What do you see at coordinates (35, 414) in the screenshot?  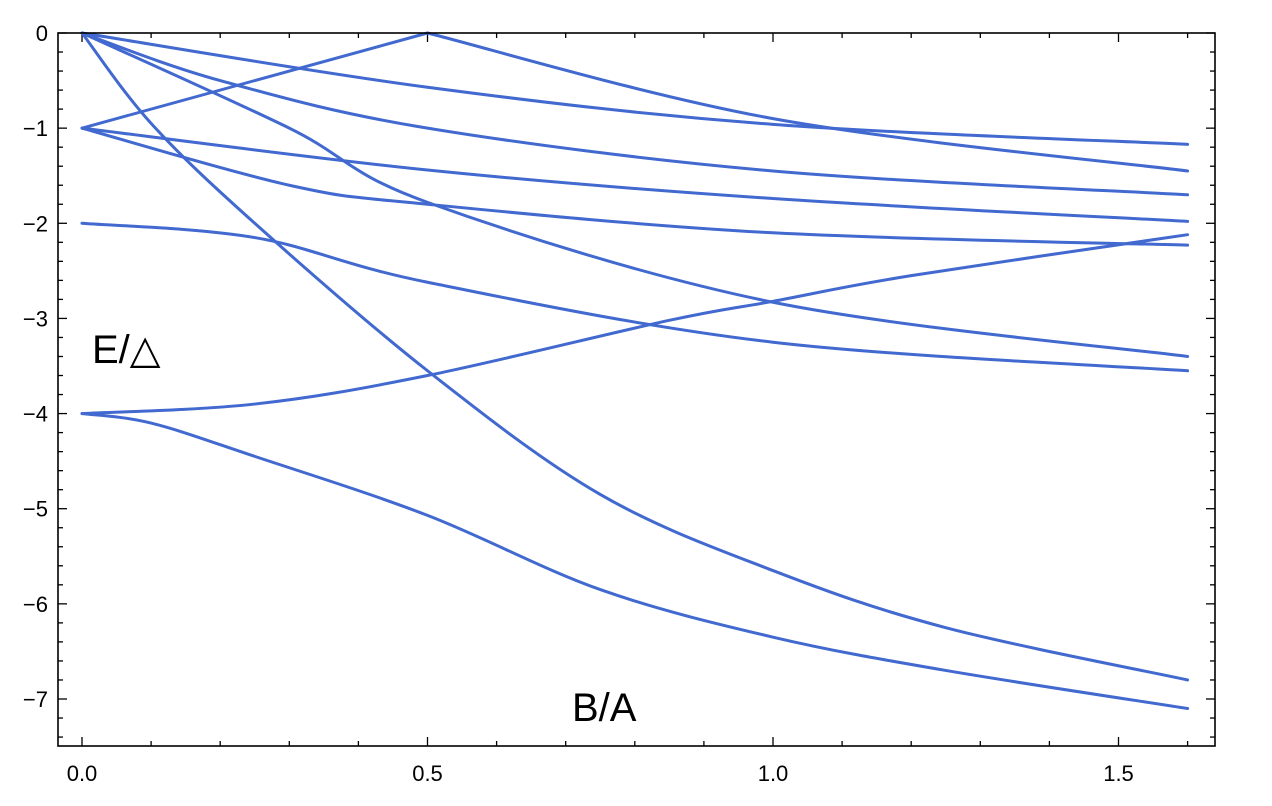 I see `y-tick-label: −4` at bounding box center [35, 414].